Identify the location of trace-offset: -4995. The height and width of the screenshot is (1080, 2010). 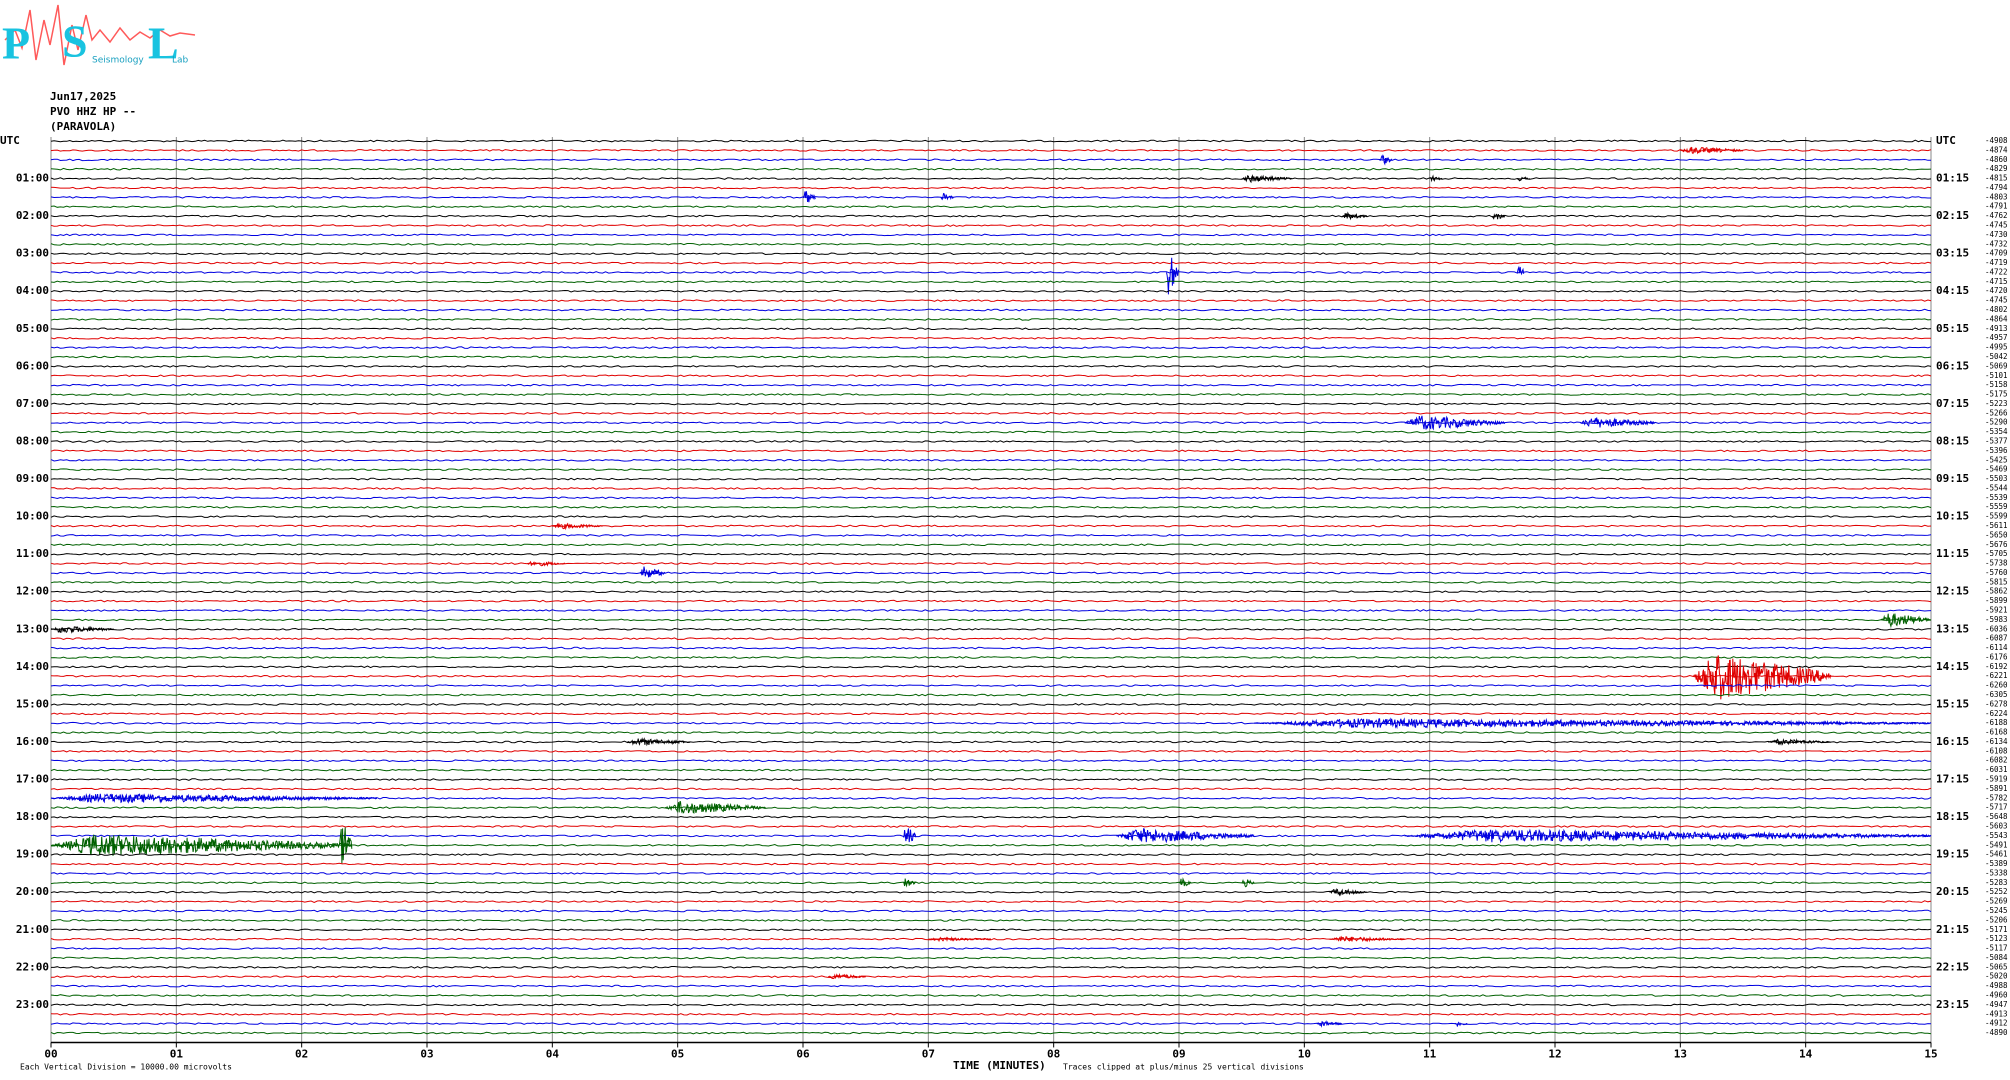
(1996, 347).